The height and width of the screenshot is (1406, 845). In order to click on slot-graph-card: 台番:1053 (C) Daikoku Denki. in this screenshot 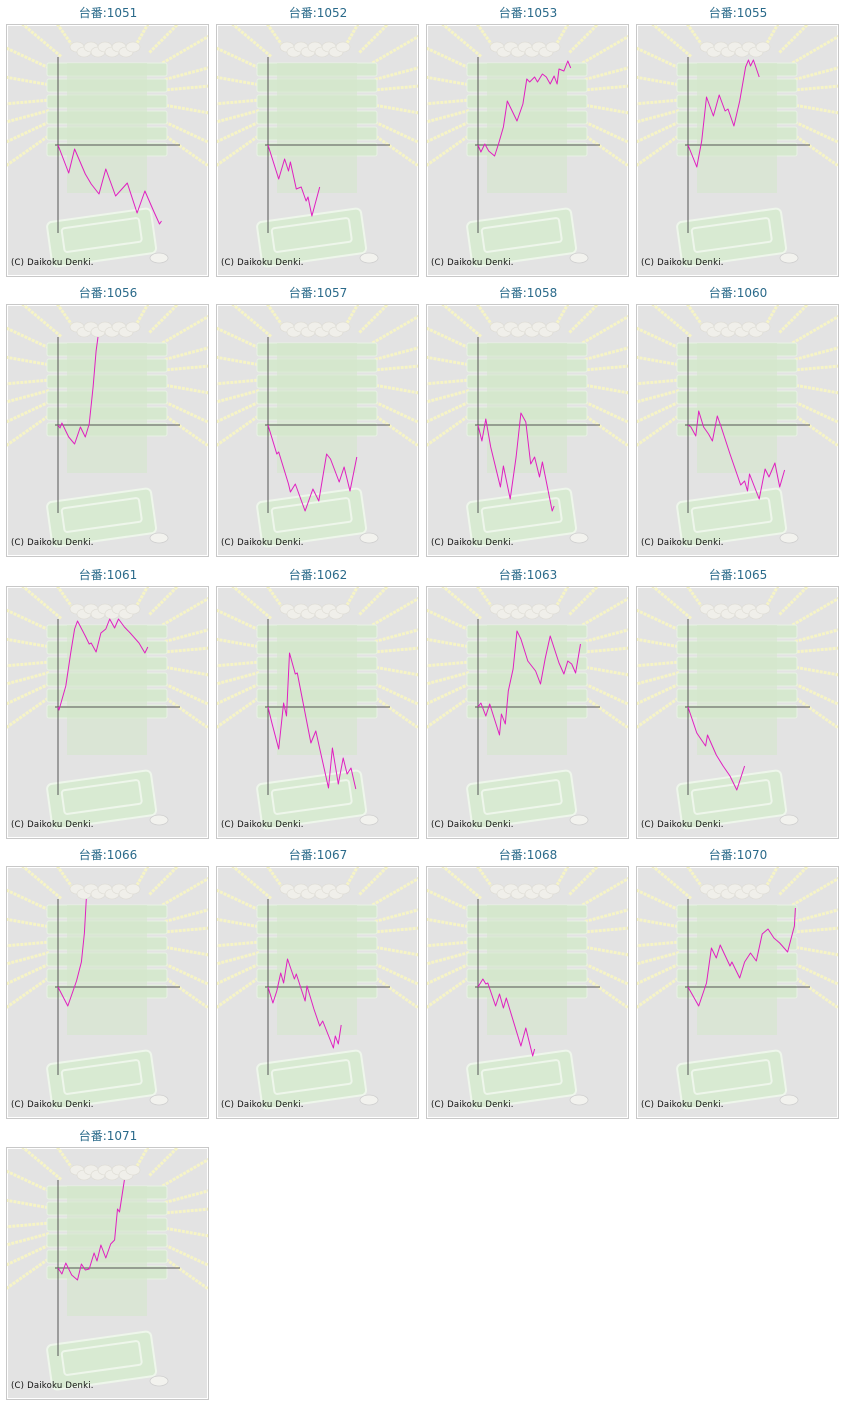, I will do `click(528, 139)`.